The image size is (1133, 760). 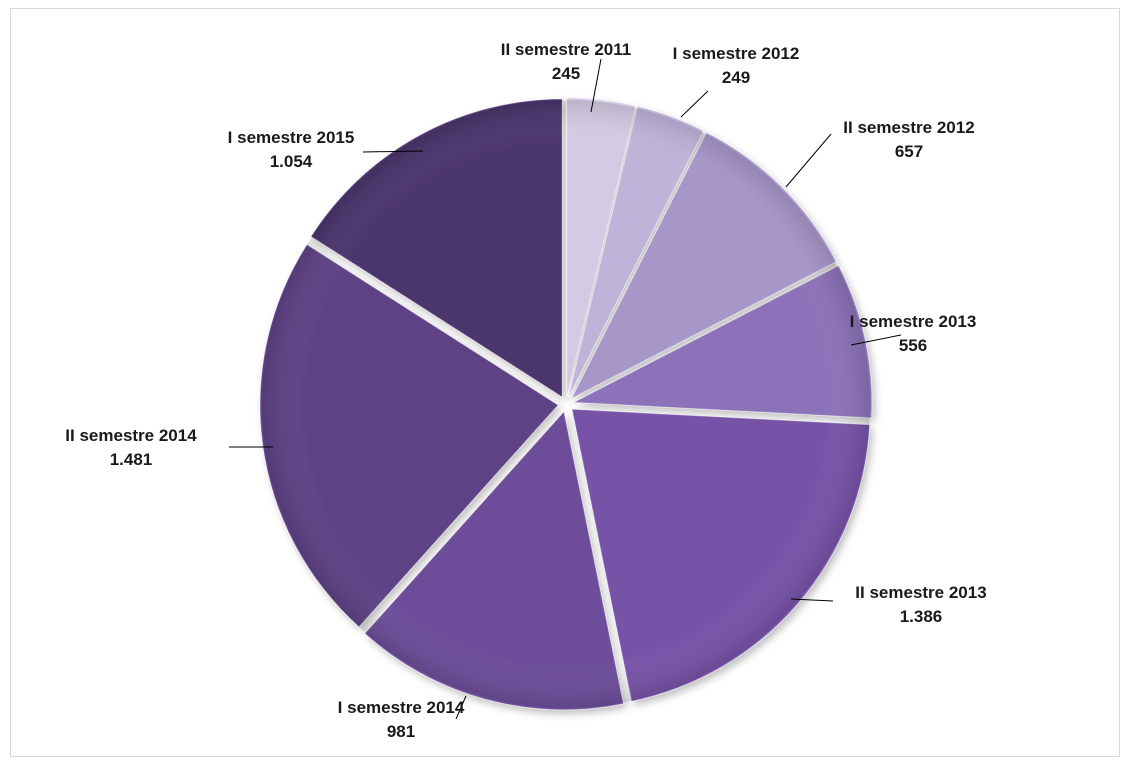 I want to click on pie-slice, so click(x=721, y=555).